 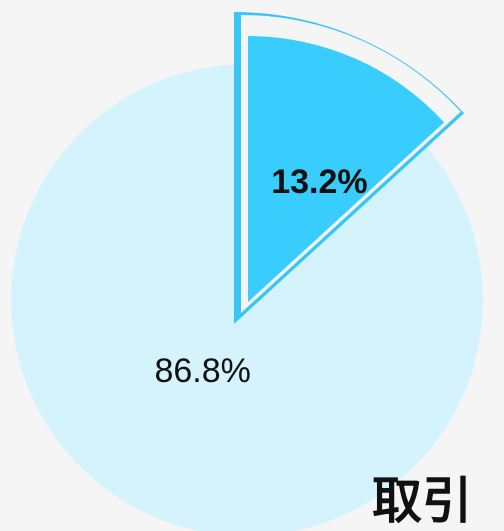 What do you see at coordinates (422, 501) in the screenshot?
I see `chart-title: 取引` at bounding box center [422, 501].